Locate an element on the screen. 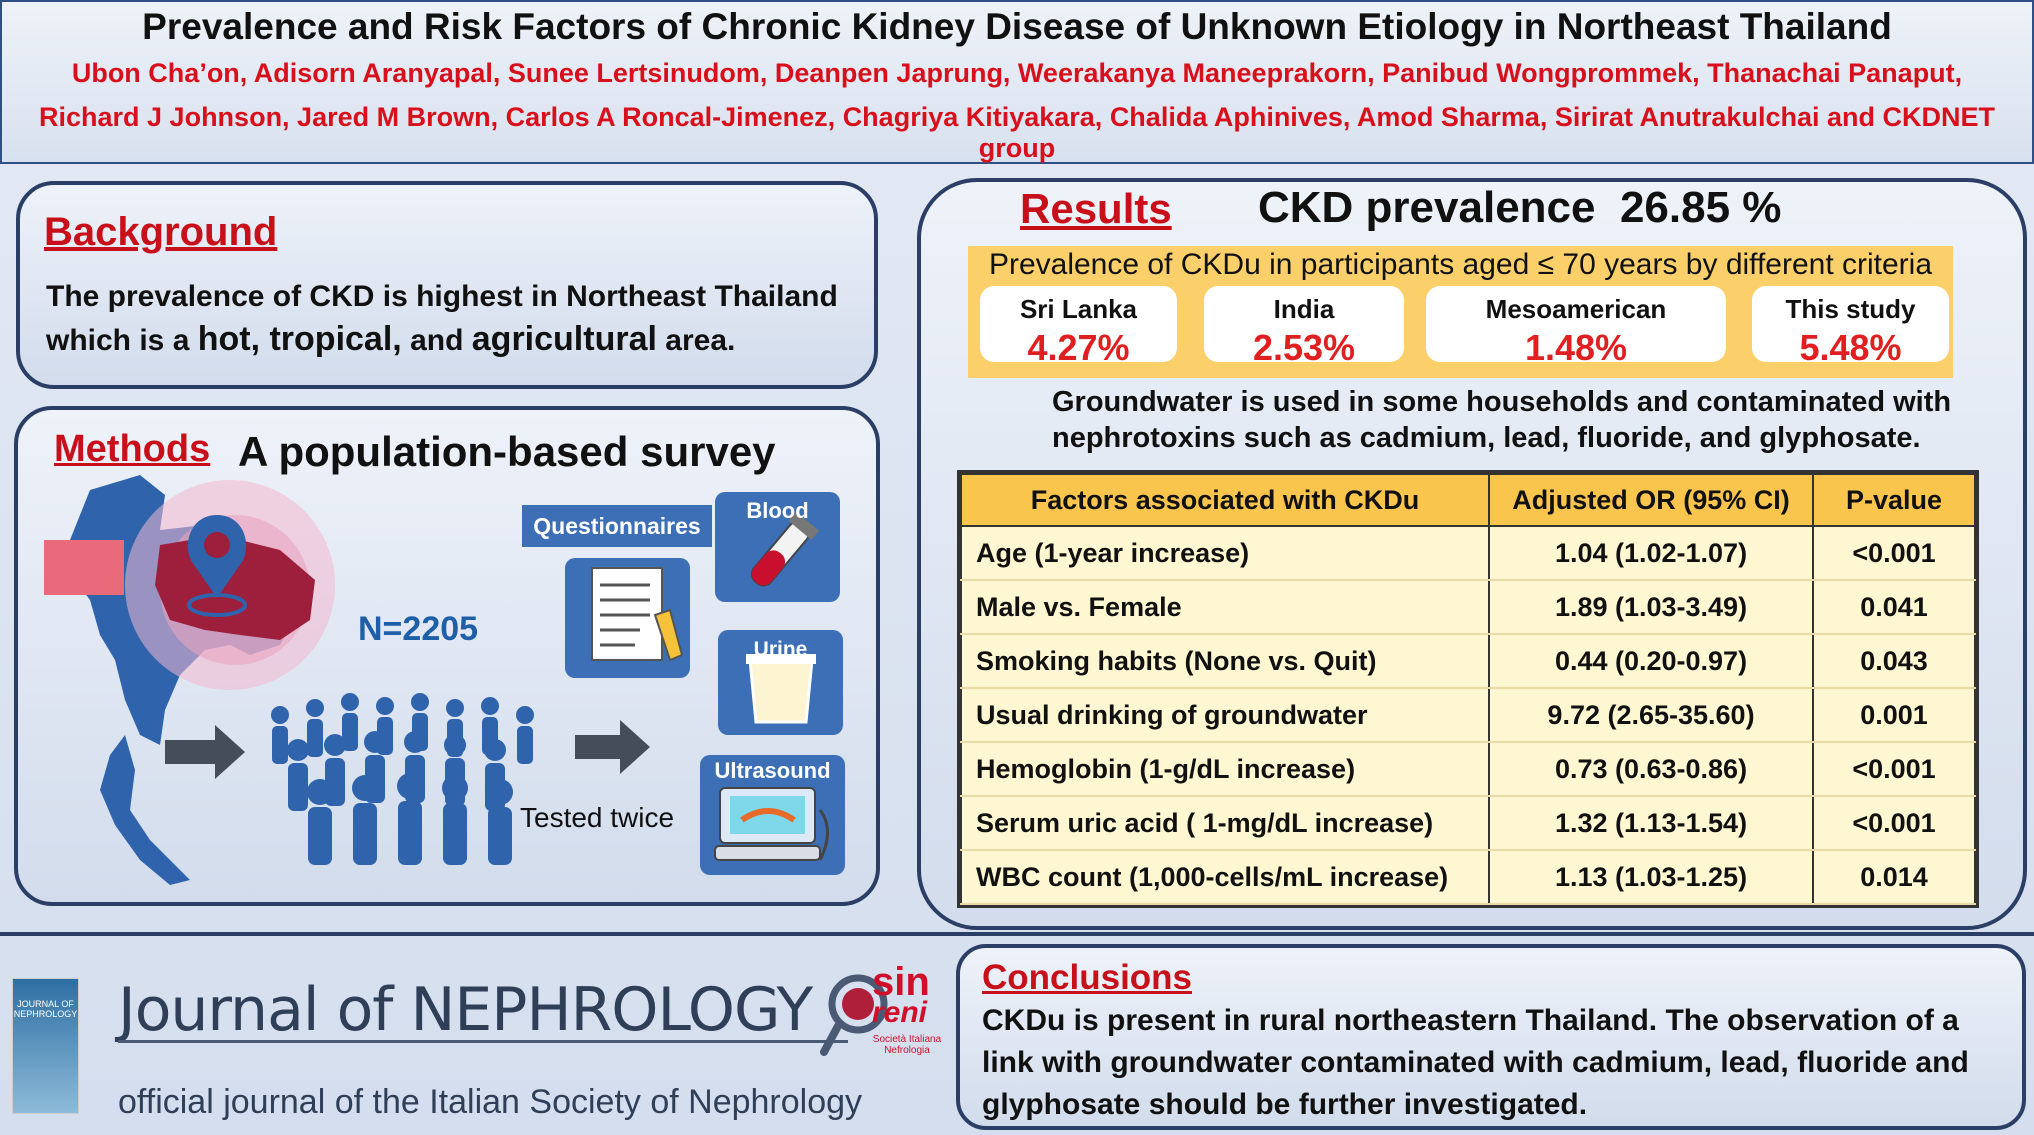 This screenshot has width=2034, height=1135. conclusions-title: Conclusions is located at coordinates (1087, 977).